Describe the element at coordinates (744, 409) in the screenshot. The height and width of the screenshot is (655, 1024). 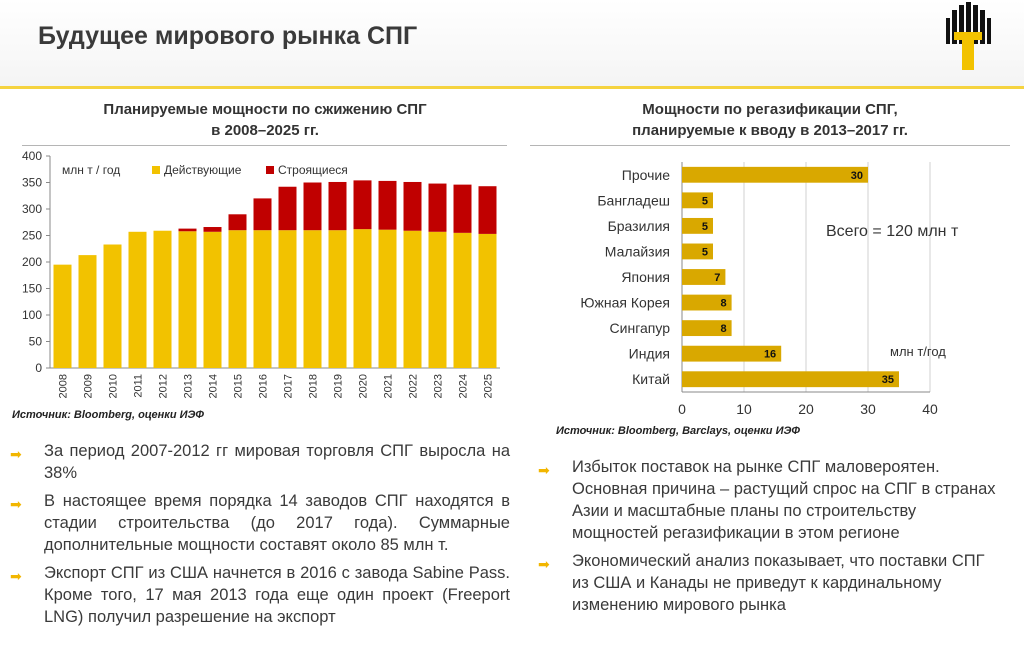
I see `x-tick-label: 10` at that location.